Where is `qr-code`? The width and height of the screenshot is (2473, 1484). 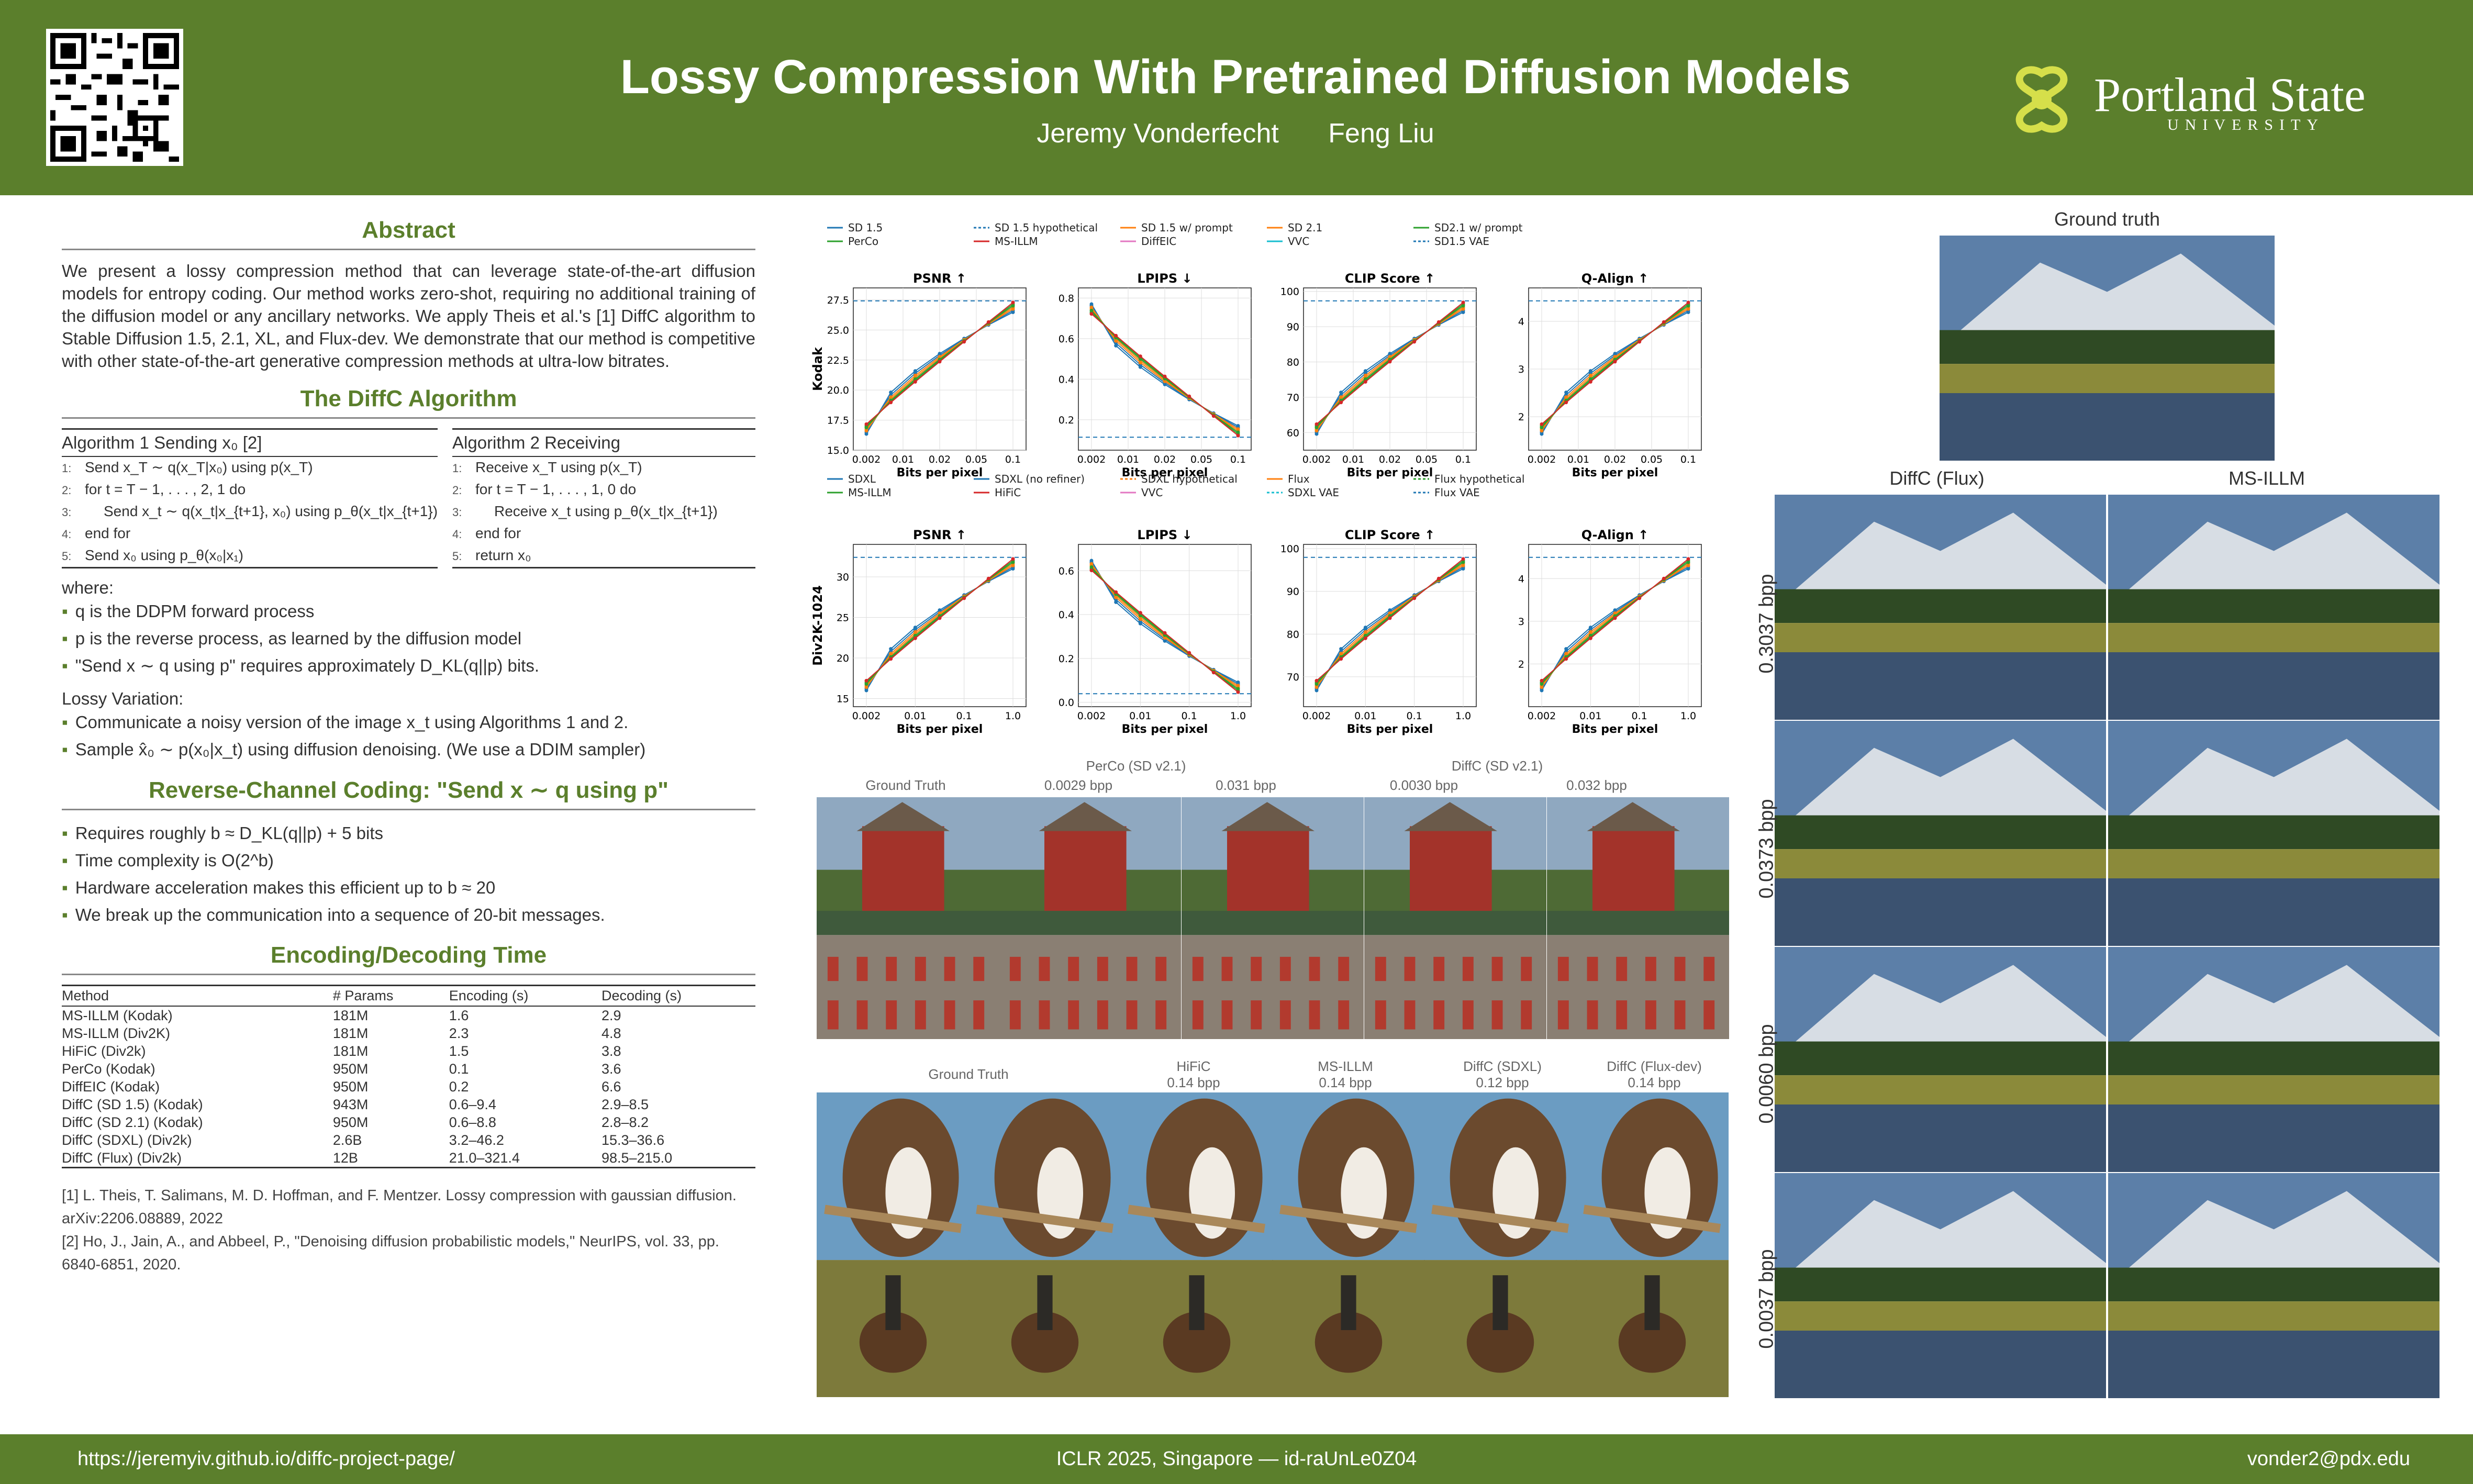 qr-code is located at coordinates (114, 98).